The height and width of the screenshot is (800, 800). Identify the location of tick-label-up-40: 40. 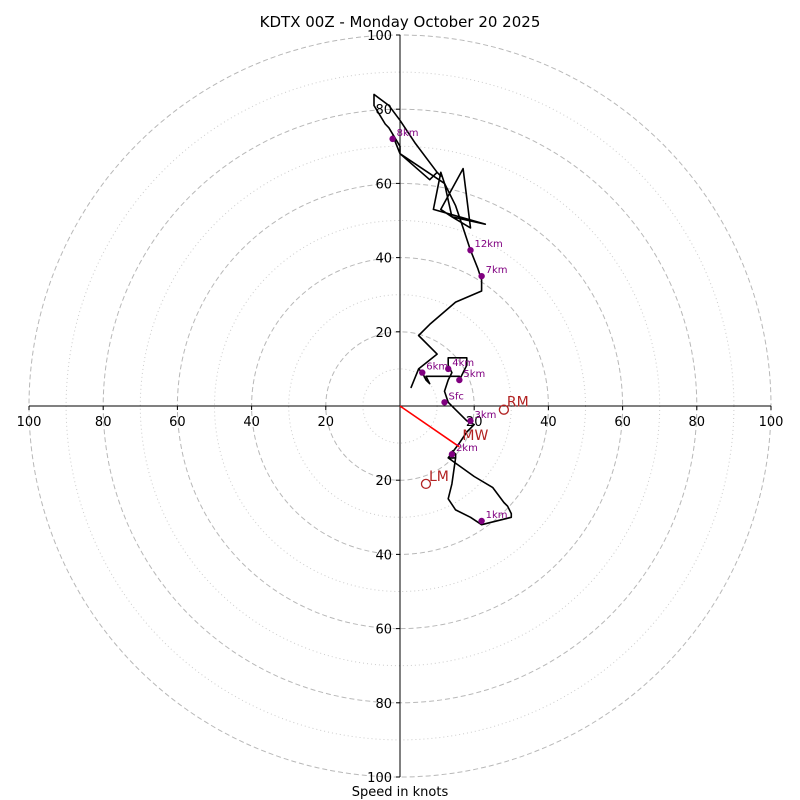
(383, 259).